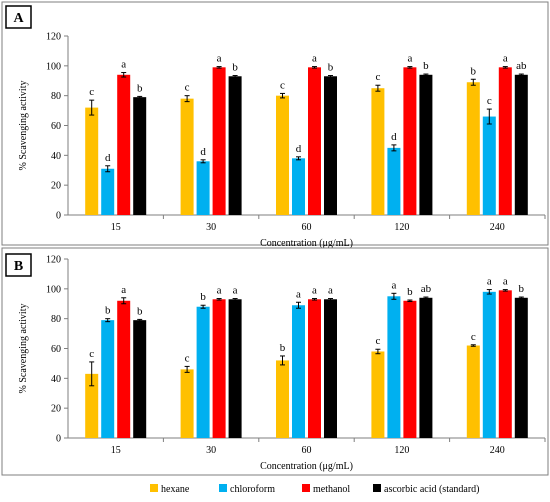 The width and height of the screenshot is (550, 502). What do you see at coordinates (53, 37) in the screenshot?
I see `y-tick-label: 120` at bounding box center [53, 37].